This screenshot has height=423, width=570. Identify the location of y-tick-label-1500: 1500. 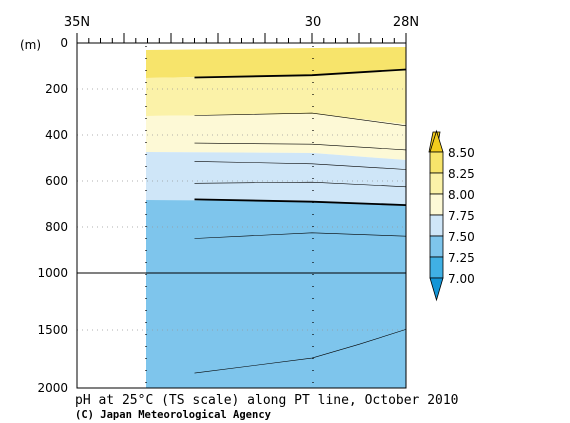
(52, 330).